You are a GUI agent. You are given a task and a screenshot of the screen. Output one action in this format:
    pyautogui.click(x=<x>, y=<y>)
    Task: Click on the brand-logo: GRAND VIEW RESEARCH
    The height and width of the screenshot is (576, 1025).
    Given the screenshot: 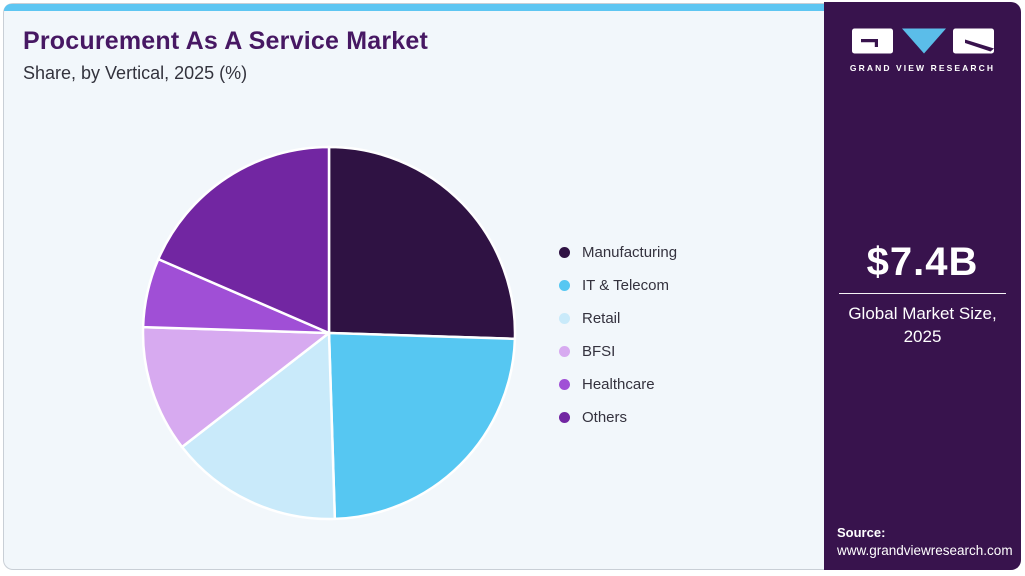 What is the action you would take?
    pyautogui.click(x=922, y=50)
    